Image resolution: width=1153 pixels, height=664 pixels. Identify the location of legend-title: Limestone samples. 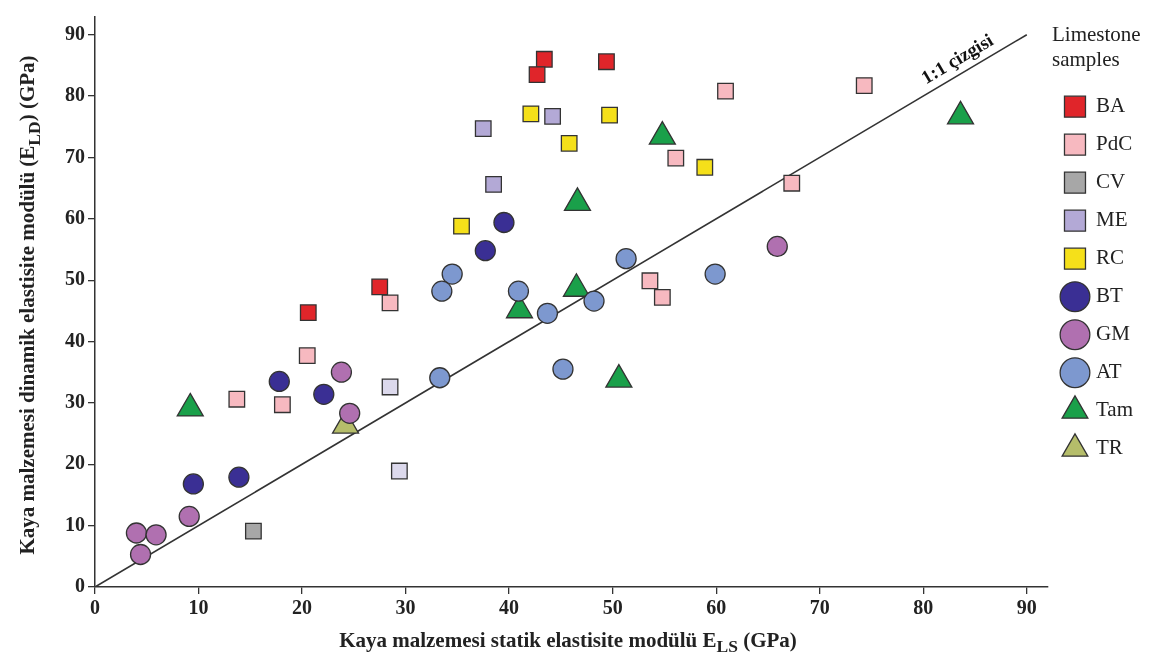
(1097, 47).